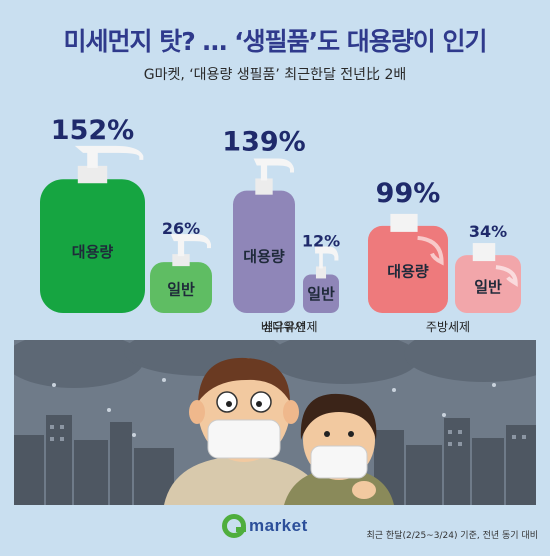 This screenshot has height=556, width=550. I want to click on series-label-large-2: 대용량, so click(408, 271).